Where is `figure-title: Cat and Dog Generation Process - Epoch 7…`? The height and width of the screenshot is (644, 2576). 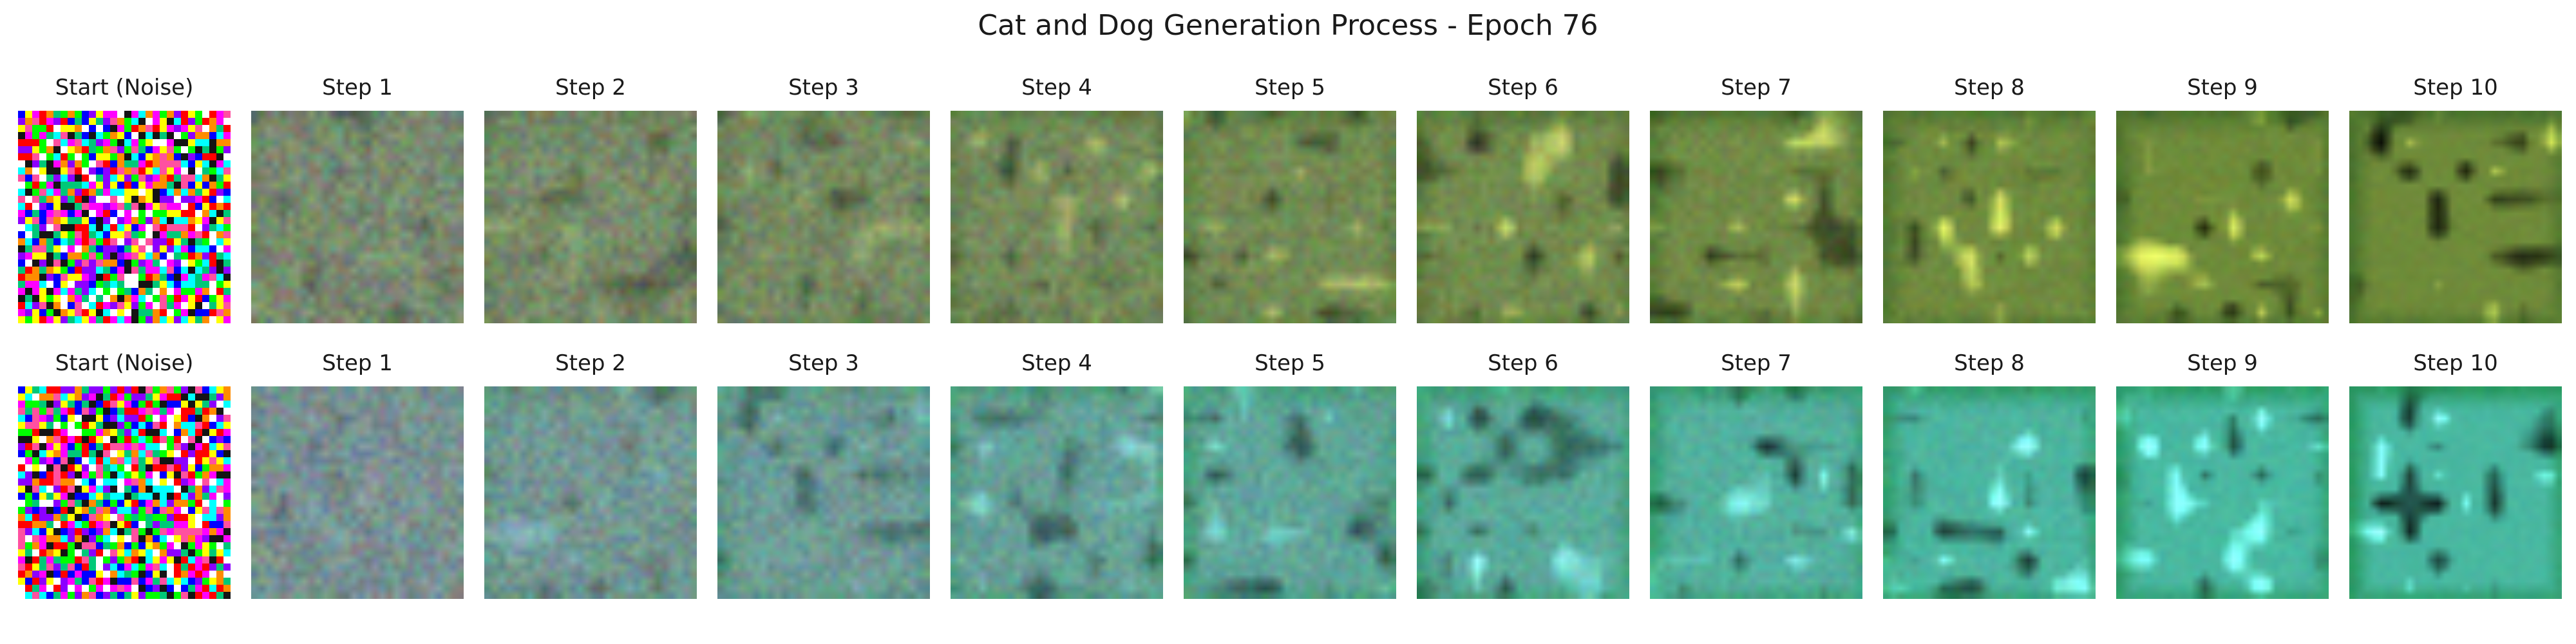 figure-title: Cat and Dog Generation Process - Epoch 7… is located at coordinates (1288, 26).